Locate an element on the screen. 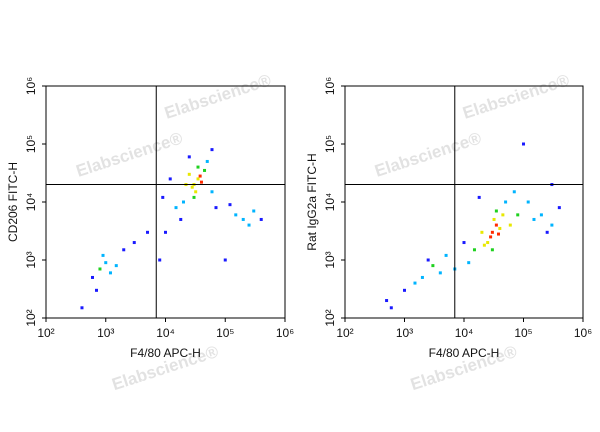 This screenshot has height=432, width=600. y-axis-label: CD206 FITC-H is located at coordinates (13, 202).